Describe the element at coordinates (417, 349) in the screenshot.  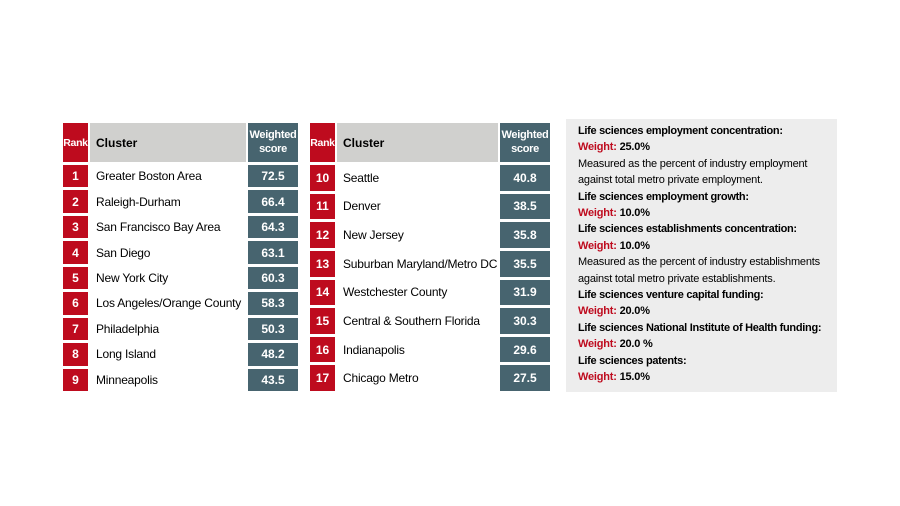
I see `cluster-cell: Indianapolis` at that location.